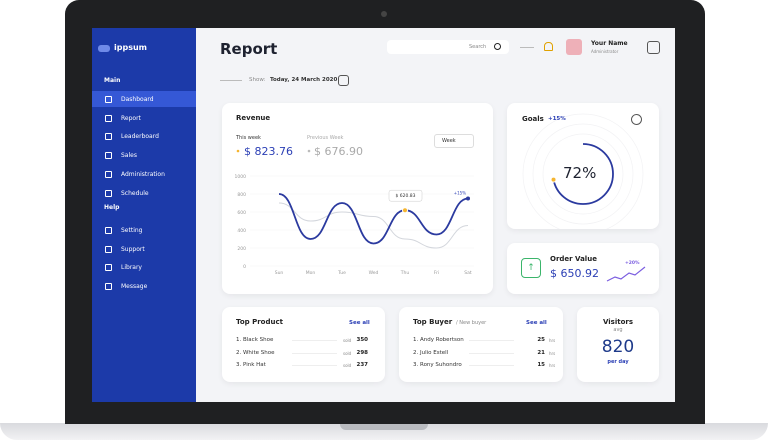  I want to click on gauge-arc, so click(583, 174).